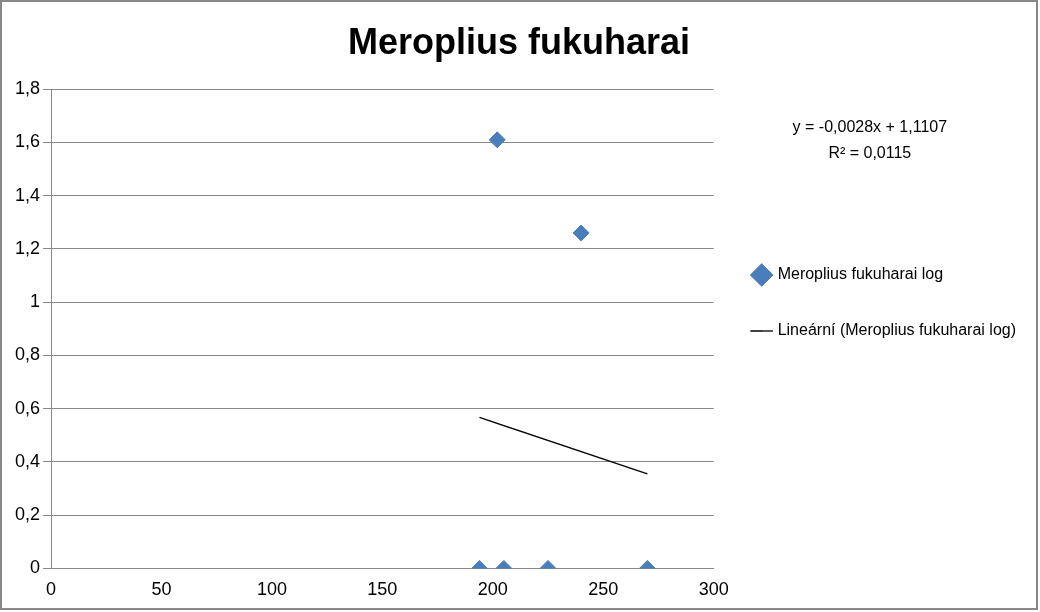 This screenshot has height=612, width=1040. Describe the element at coordinates (27, 194) in the screenshot. I see `y-tick-label: 1,4` at that location.